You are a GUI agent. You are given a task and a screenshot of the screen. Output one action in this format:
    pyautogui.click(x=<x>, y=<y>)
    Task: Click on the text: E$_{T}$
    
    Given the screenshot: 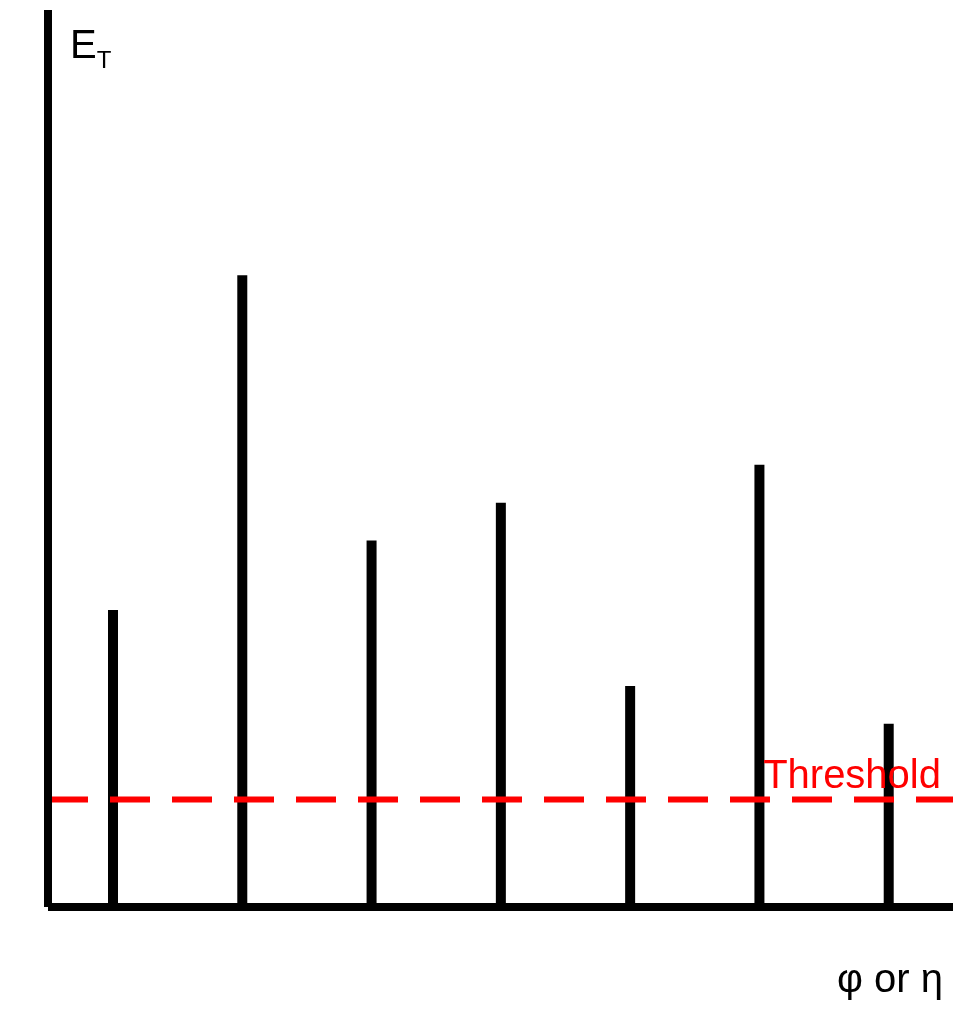 What is the action you would take?
    pyautogui.click(x=91, y=47)
    